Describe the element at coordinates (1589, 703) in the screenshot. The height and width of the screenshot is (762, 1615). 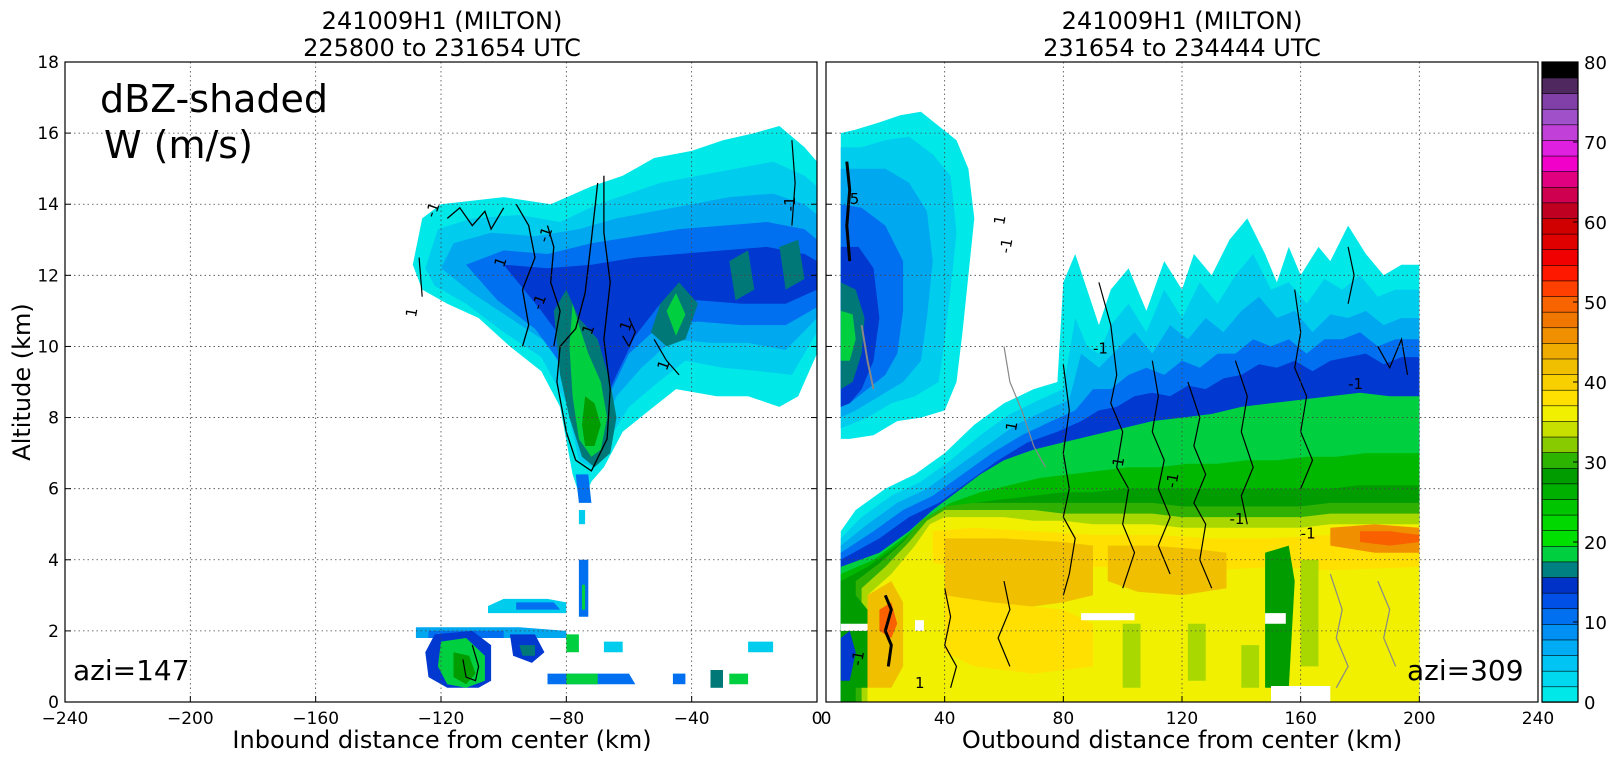
I see `colorbar-tick-label: 0` at that location.